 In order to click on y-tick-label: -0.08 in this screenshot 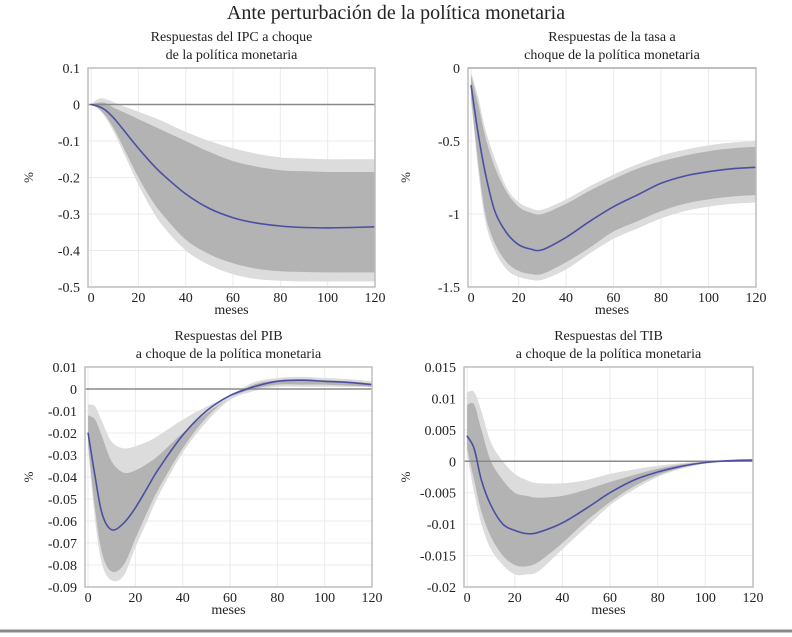, I will do `click(62, 566)`.